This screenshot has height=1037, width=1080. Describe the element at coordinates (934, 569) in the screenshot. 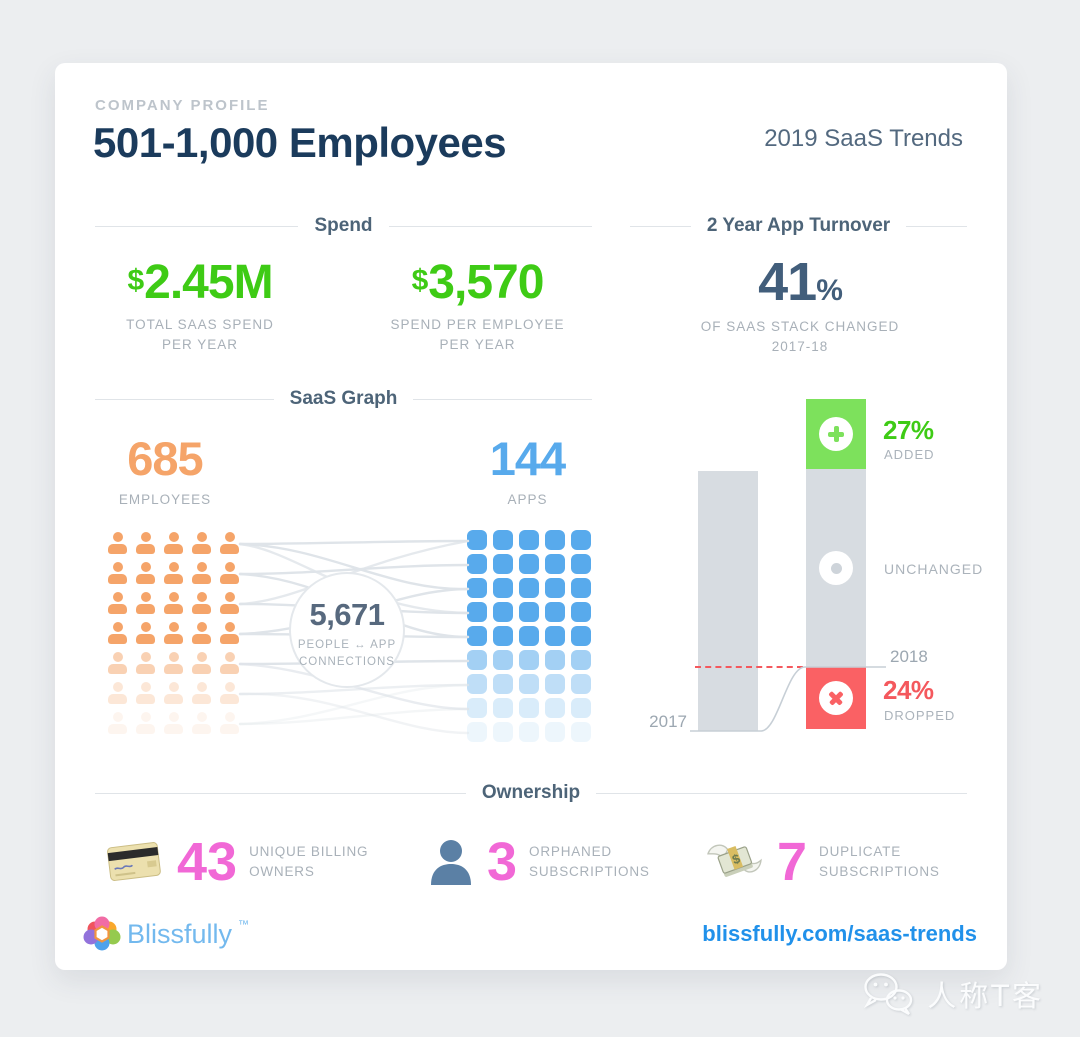

I see `unchanged-label: UNCHANGED` at that location.